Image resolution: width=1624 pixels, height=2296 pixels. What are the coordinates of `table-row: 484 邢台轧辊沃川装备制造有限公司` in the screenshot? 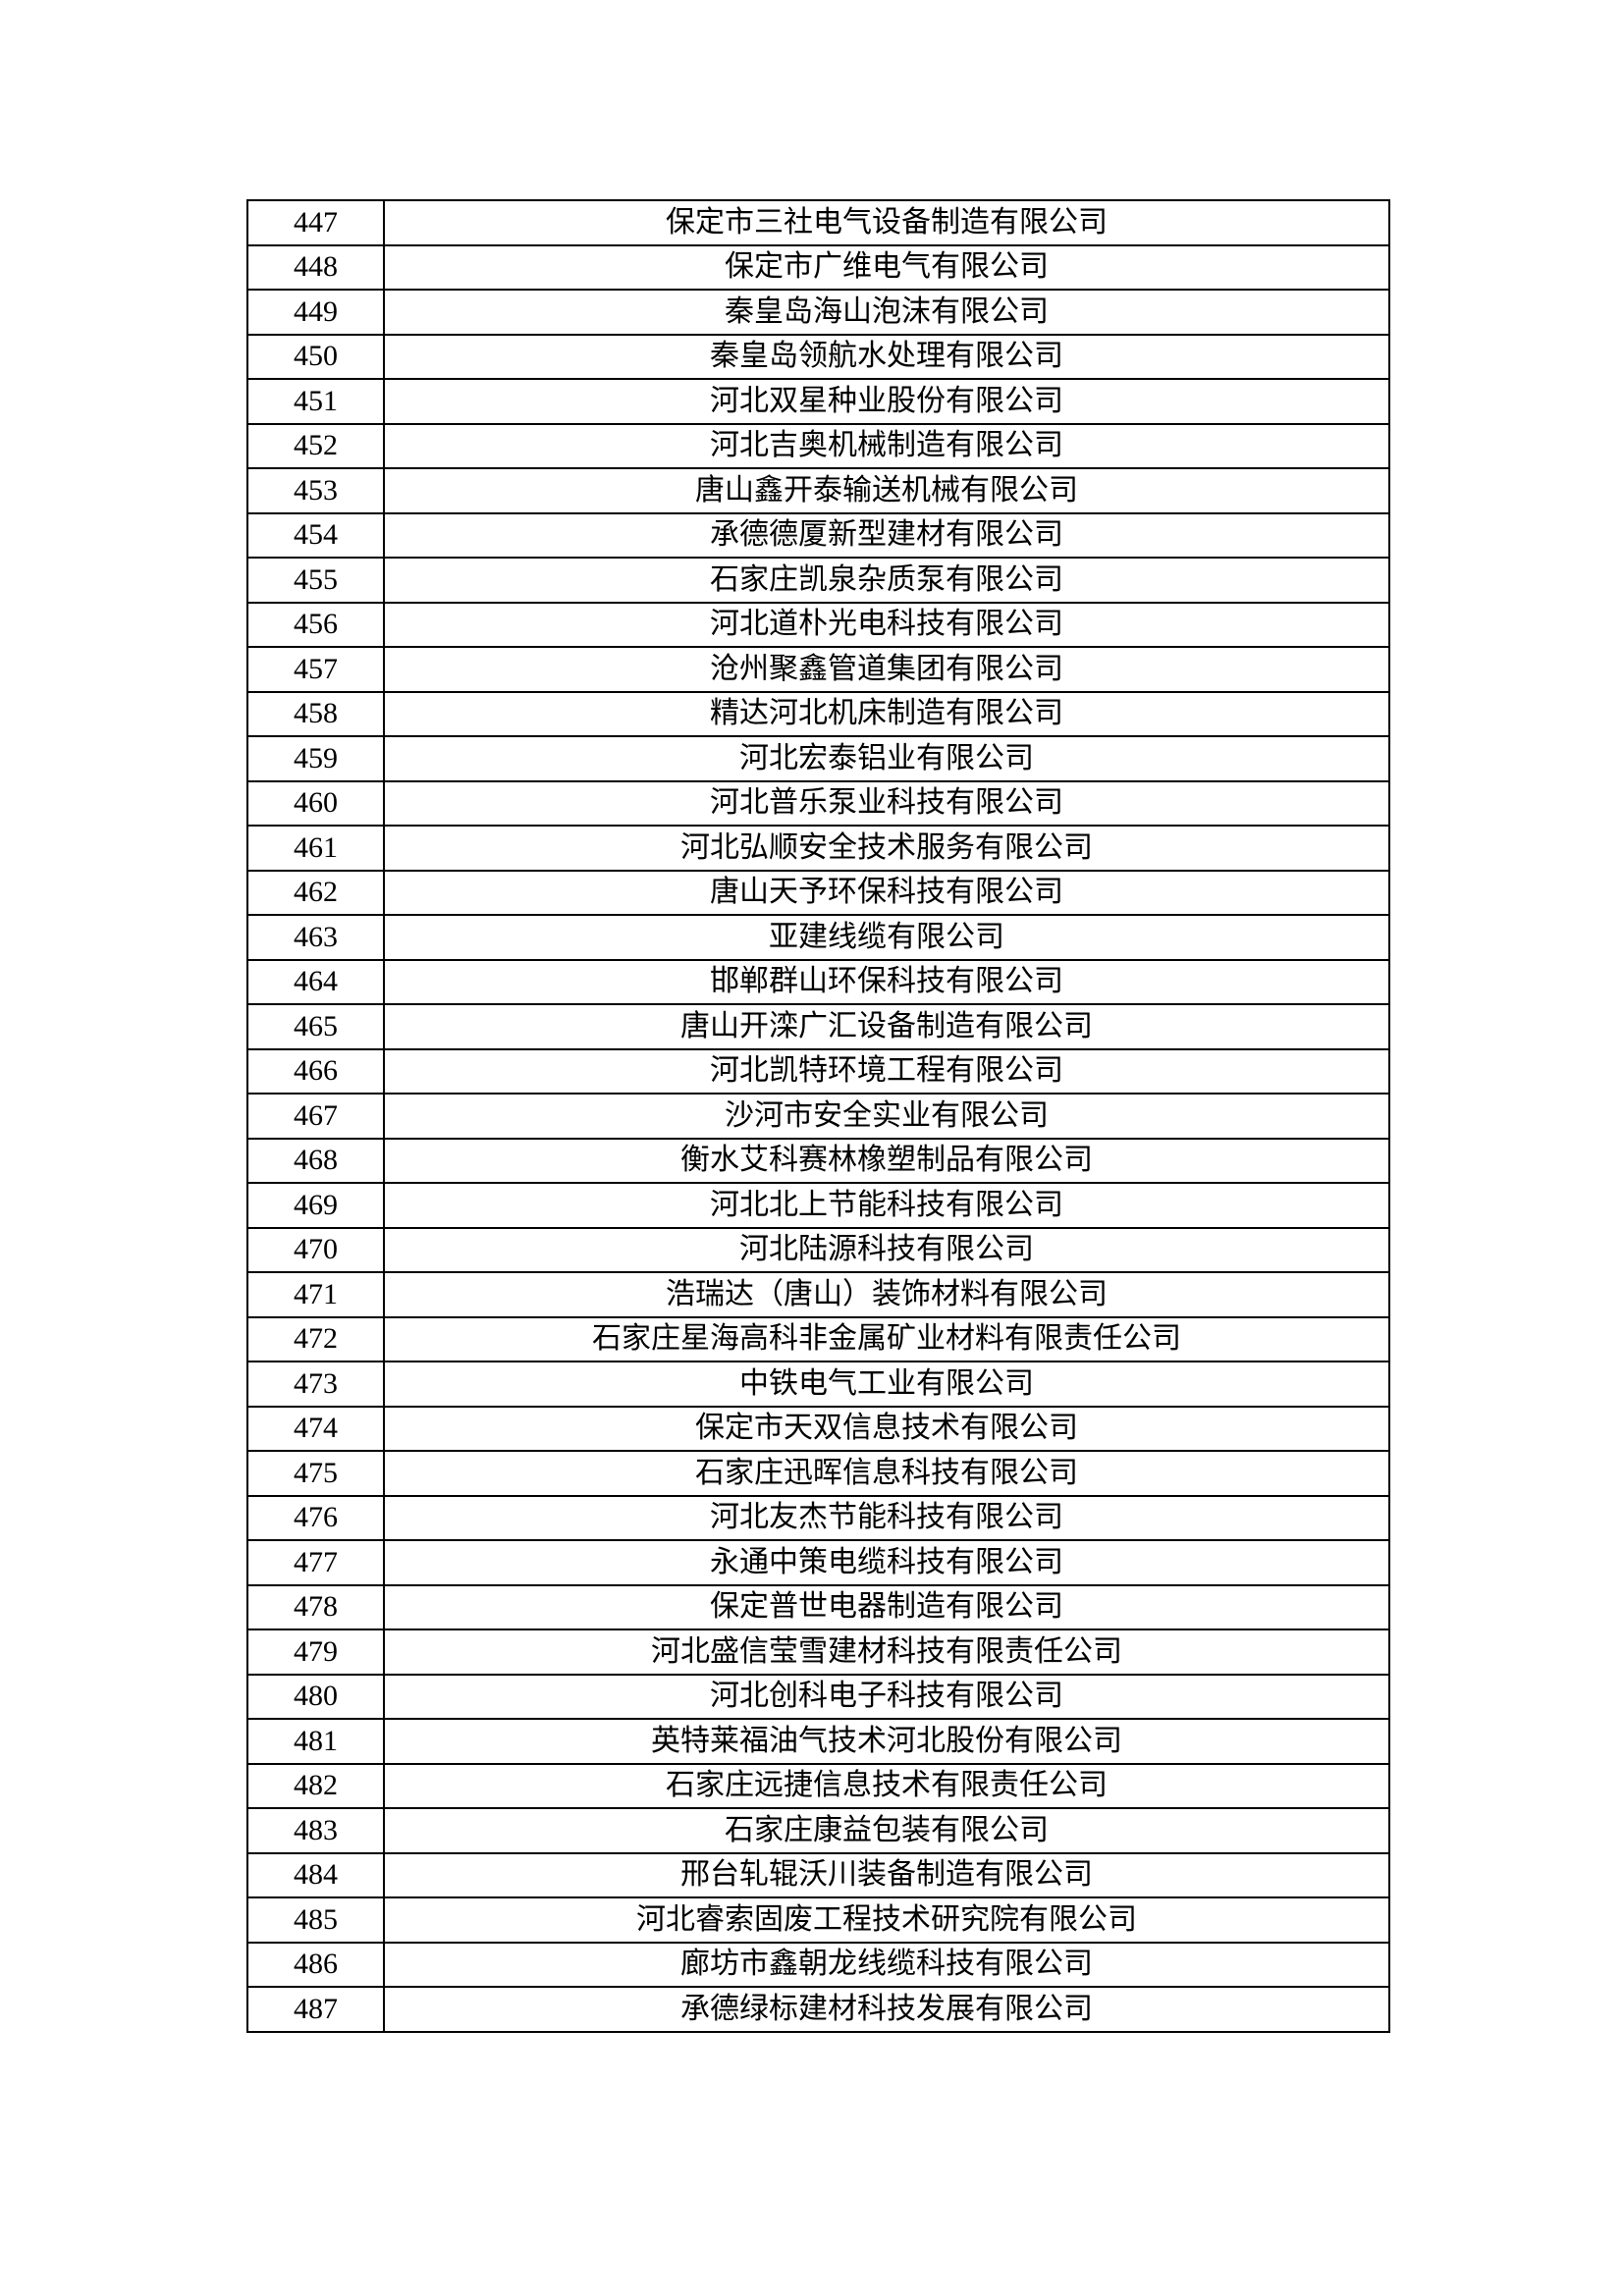 It's located at (818, 1875).